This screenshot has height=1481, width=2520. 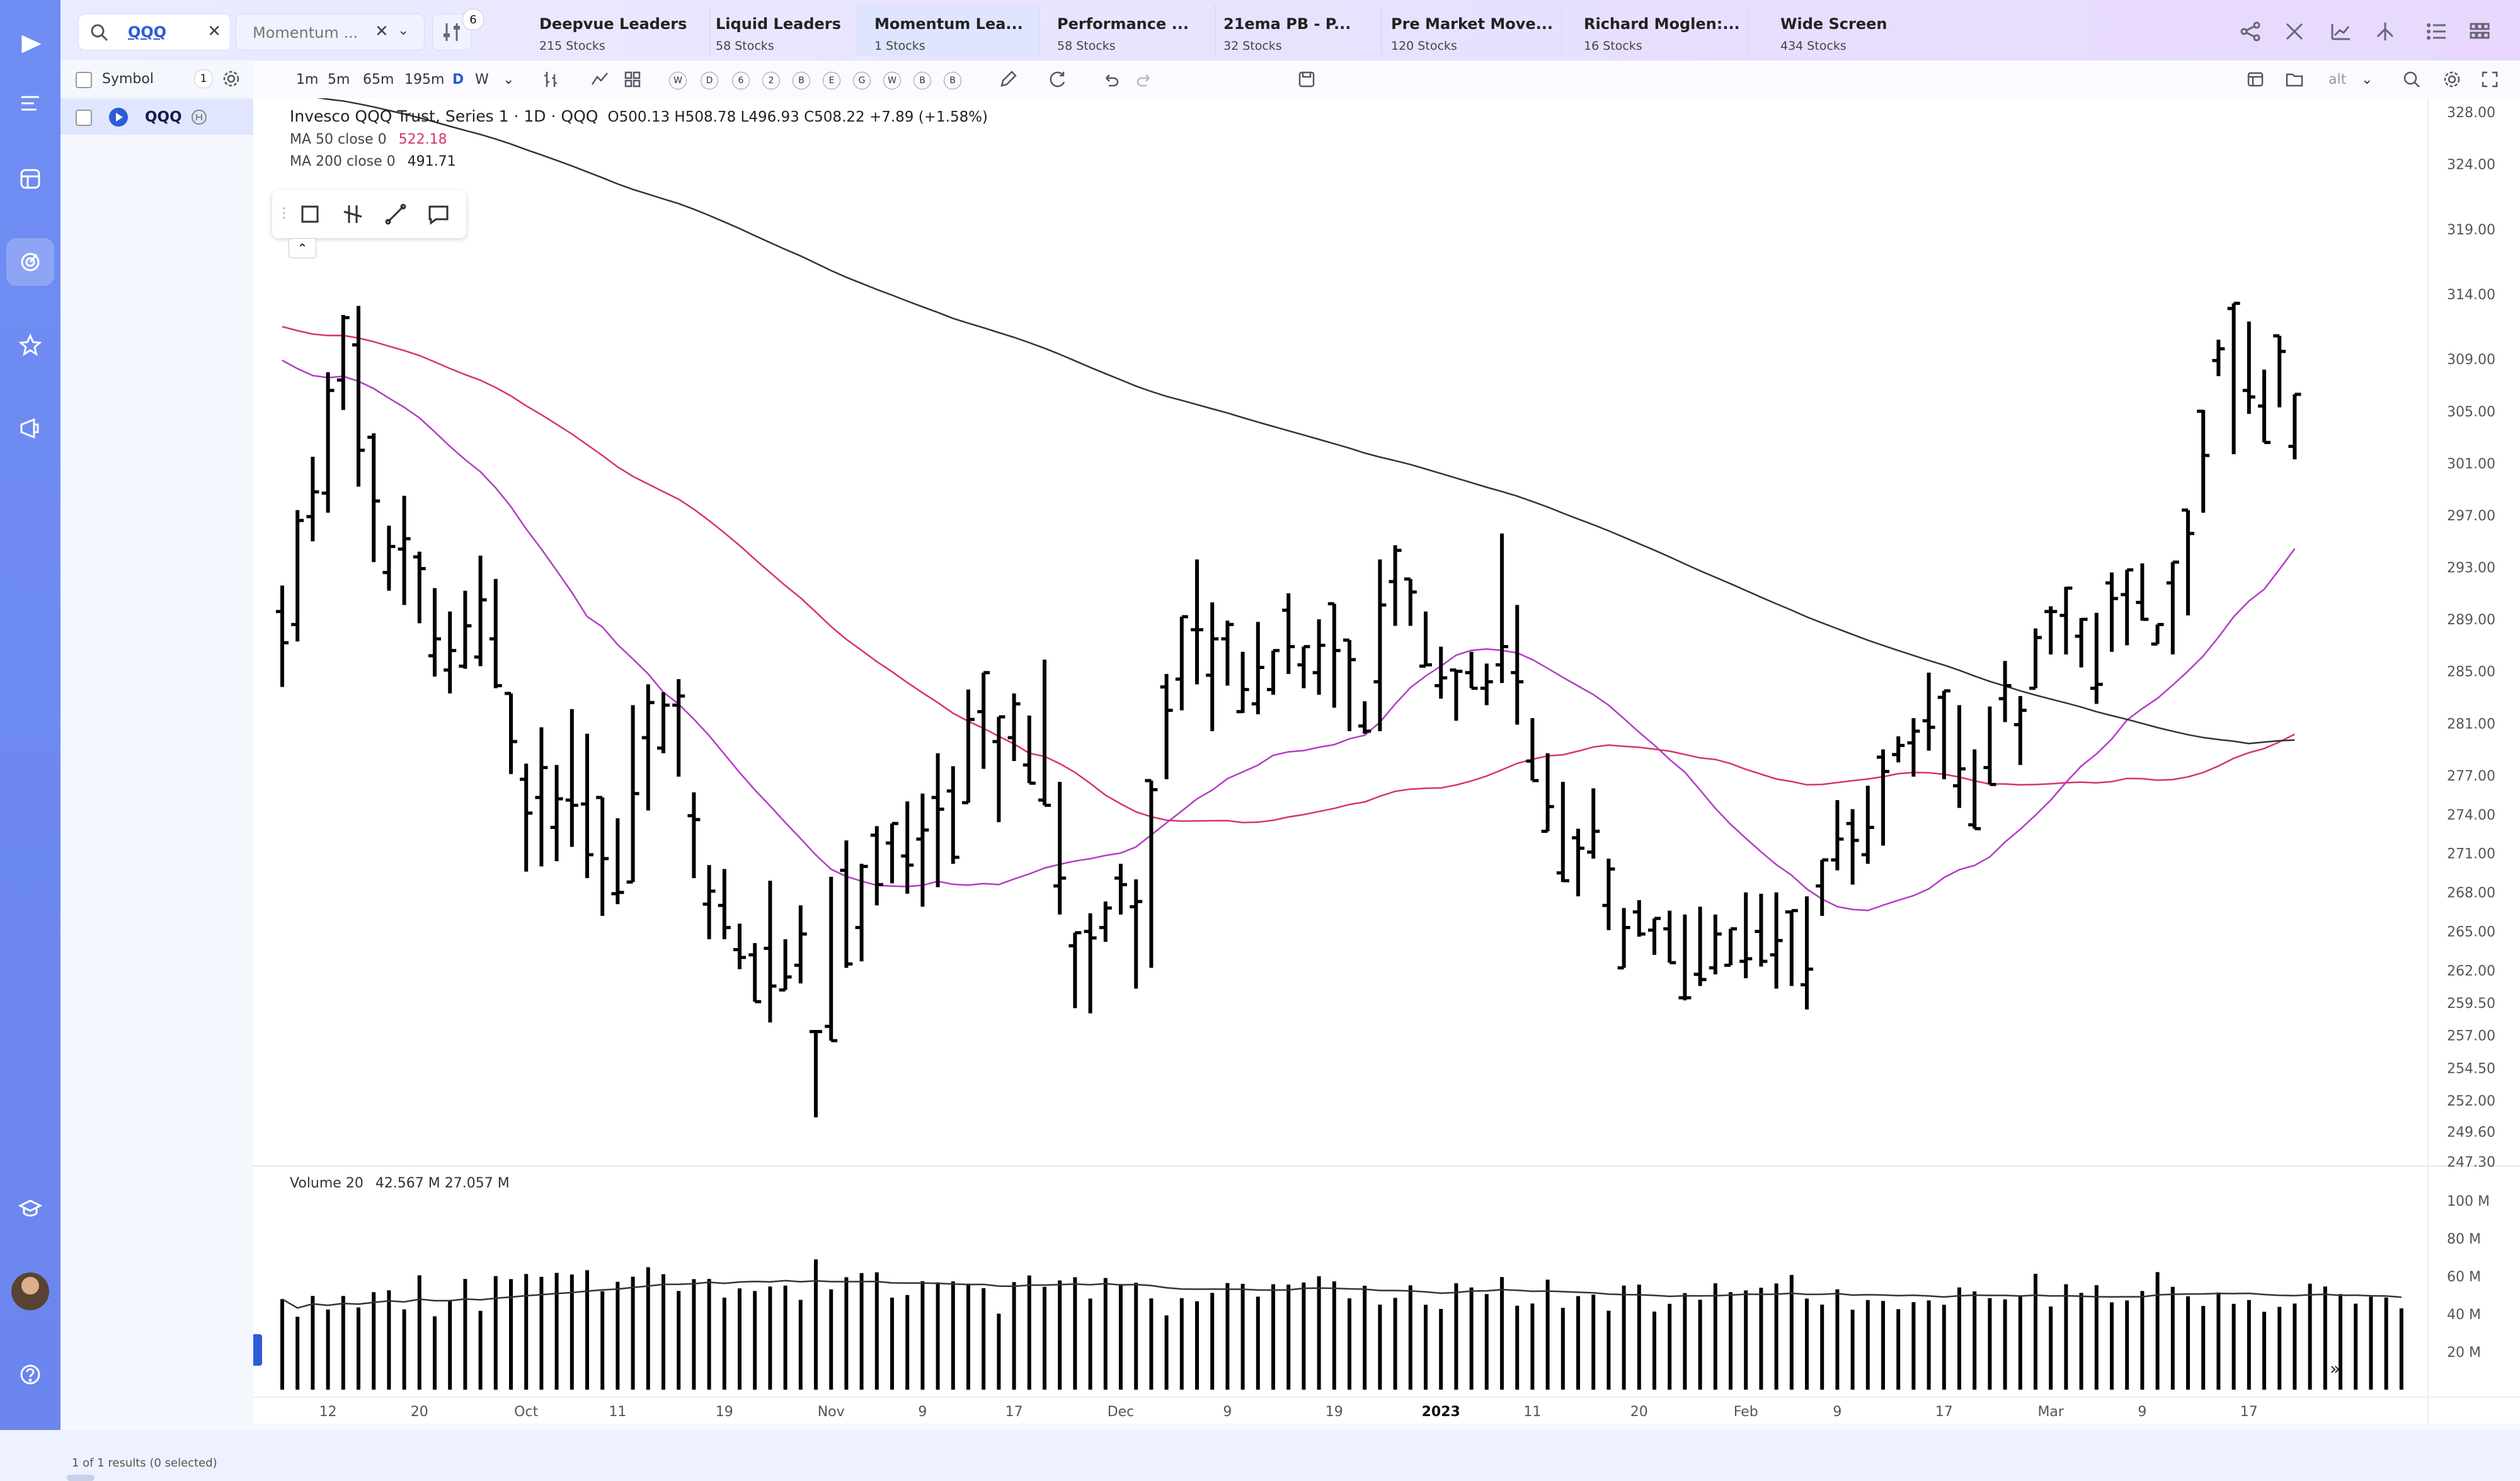 I want to click on horizontal-scrollbar, so click(x=80, y=1478).